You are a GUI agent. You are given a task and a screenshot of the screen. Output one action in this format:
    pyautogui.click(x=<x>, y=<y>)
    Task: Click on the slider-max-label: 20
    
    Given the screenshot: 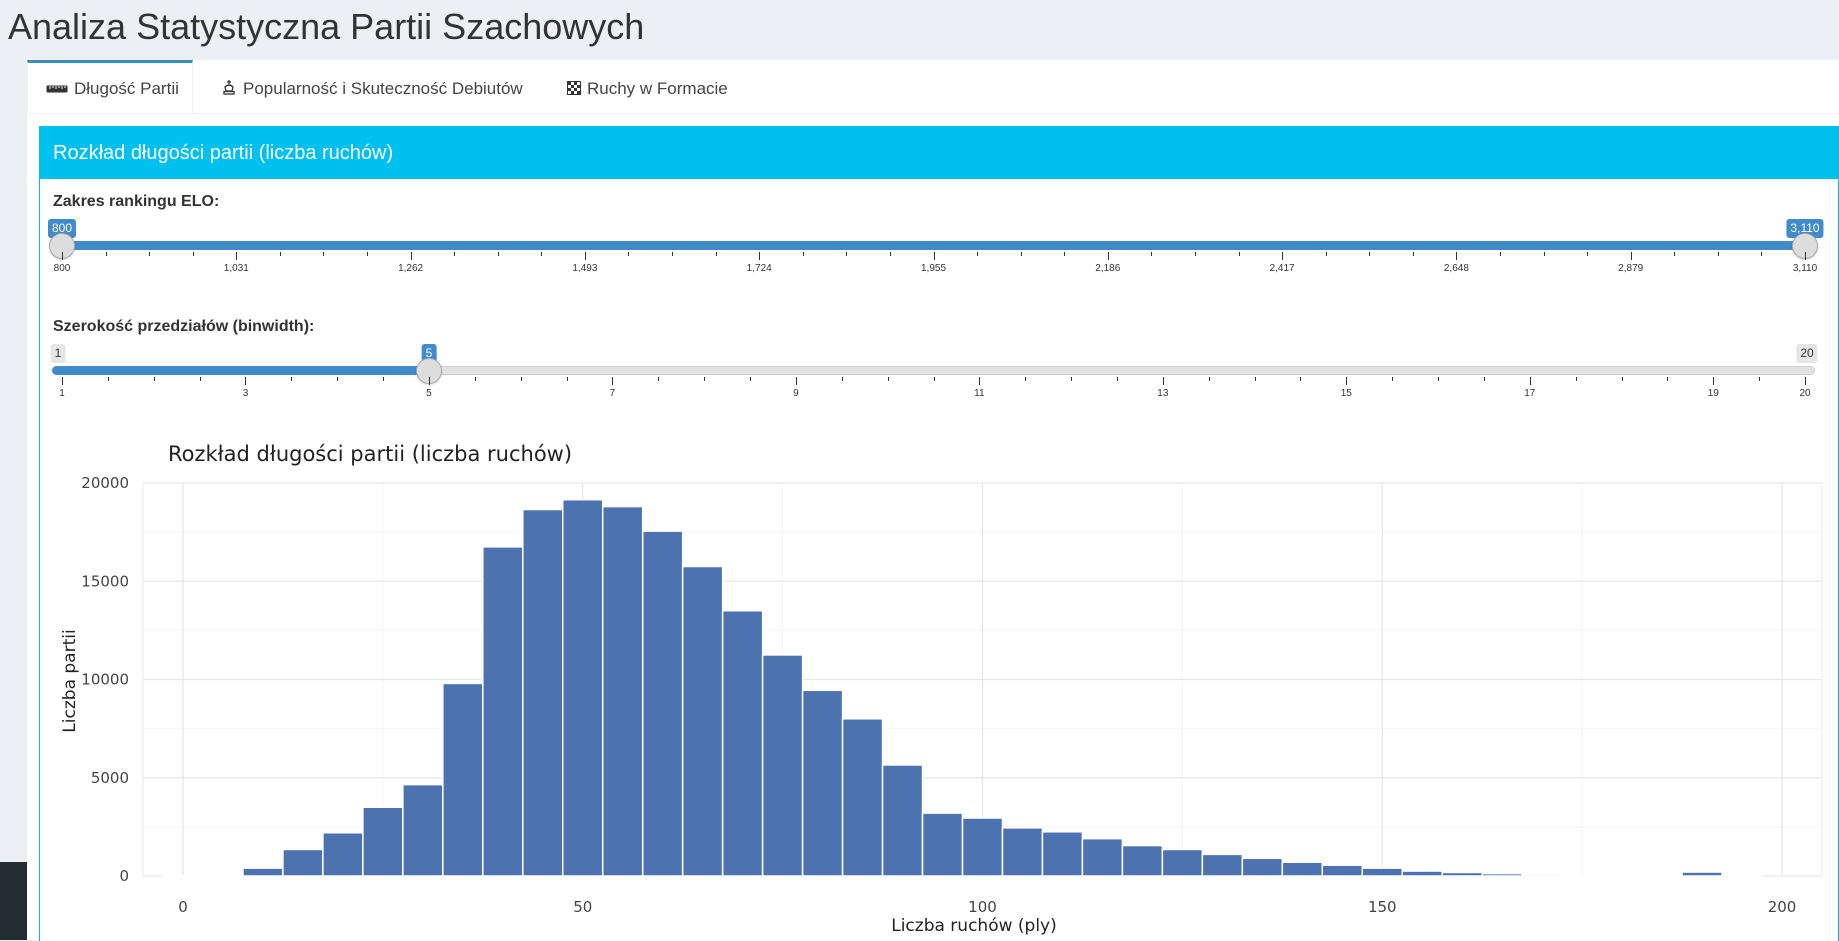 What is the action you would take?
    pyautogui.click(x=1806, y=353)
    